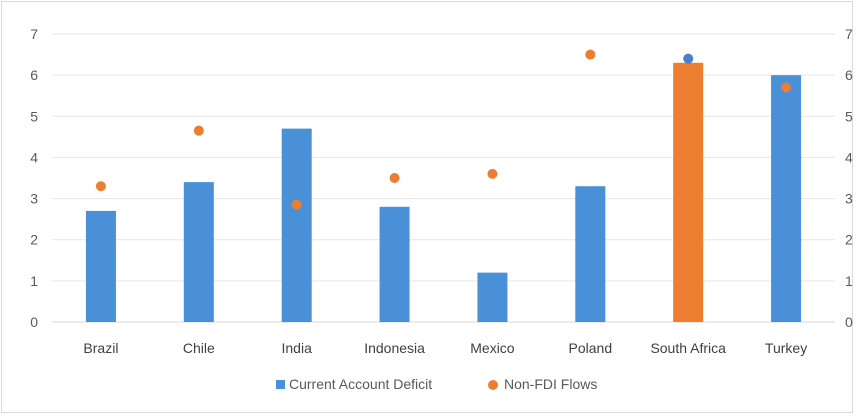  Describe the element at coordinates (849, 322) in the screenshot. I see `y-tick-label-right: 0` at that location.